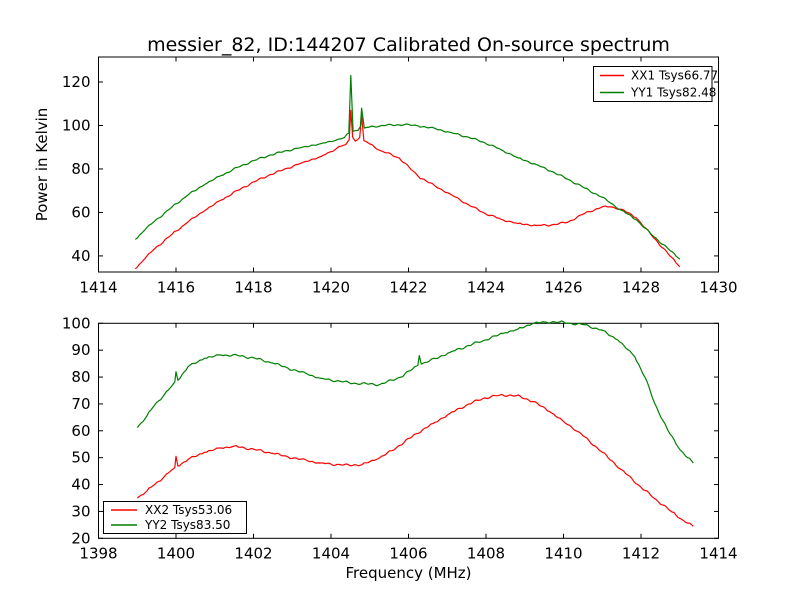 The height and width of the screenshot is (604, 800). What do you see at coordinates (253, 554) in the screenshot?
I see `x-tick-label: 1402` at bounding box center [253, 554].